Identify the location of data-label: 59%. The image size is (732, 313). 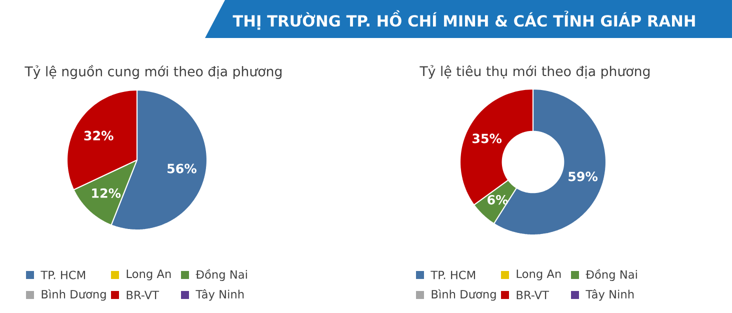
(583, 177).